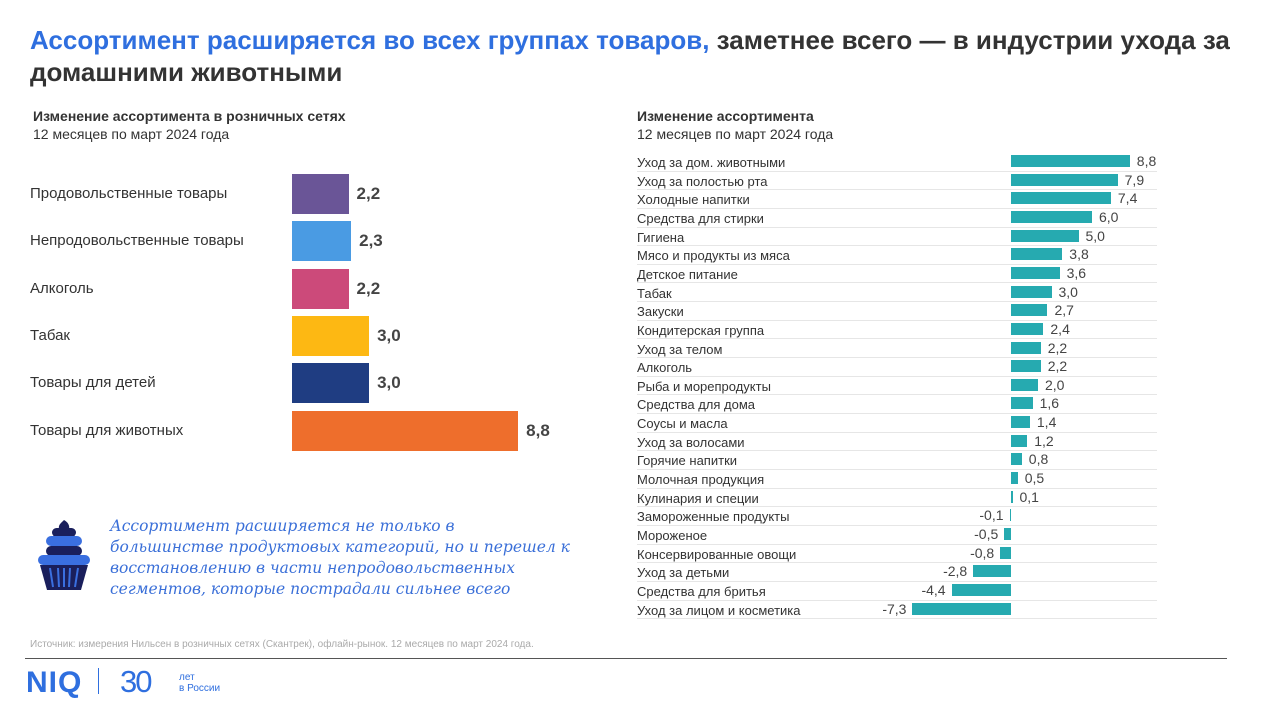  What do you see at coordinates (1127, 198) in the screenshot?
I see `value-label: 7,4` at bounding box center [1127, 198].